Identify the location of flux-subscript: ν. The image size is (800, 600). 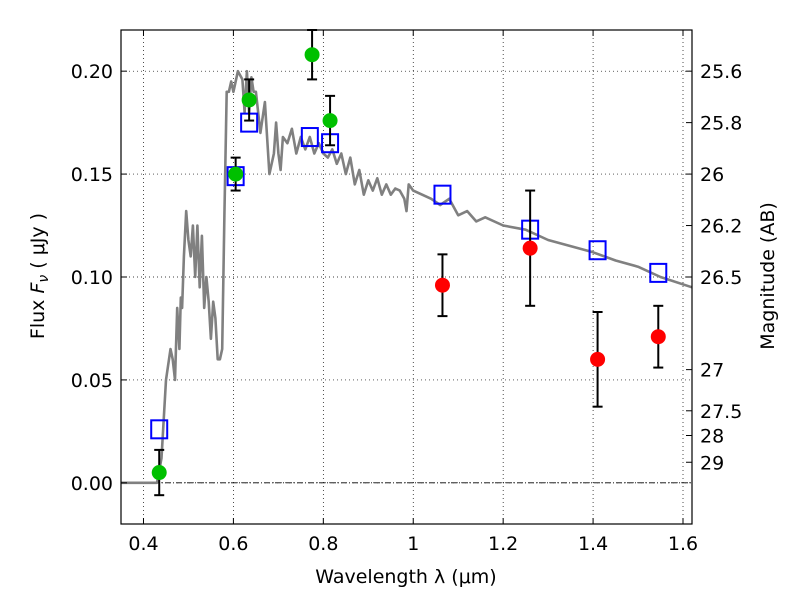
(44, 279).